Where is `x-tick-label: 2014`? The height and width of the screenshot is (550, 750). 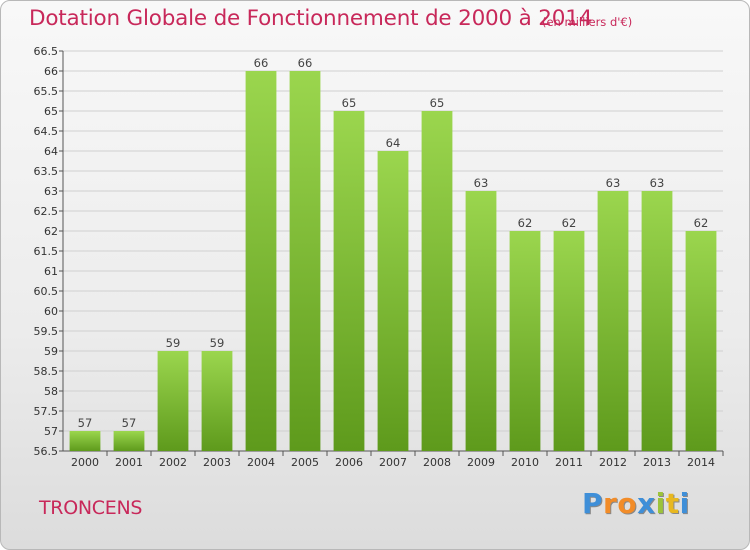
x-tick-label: 2014 is located at coordinates (701, 462).